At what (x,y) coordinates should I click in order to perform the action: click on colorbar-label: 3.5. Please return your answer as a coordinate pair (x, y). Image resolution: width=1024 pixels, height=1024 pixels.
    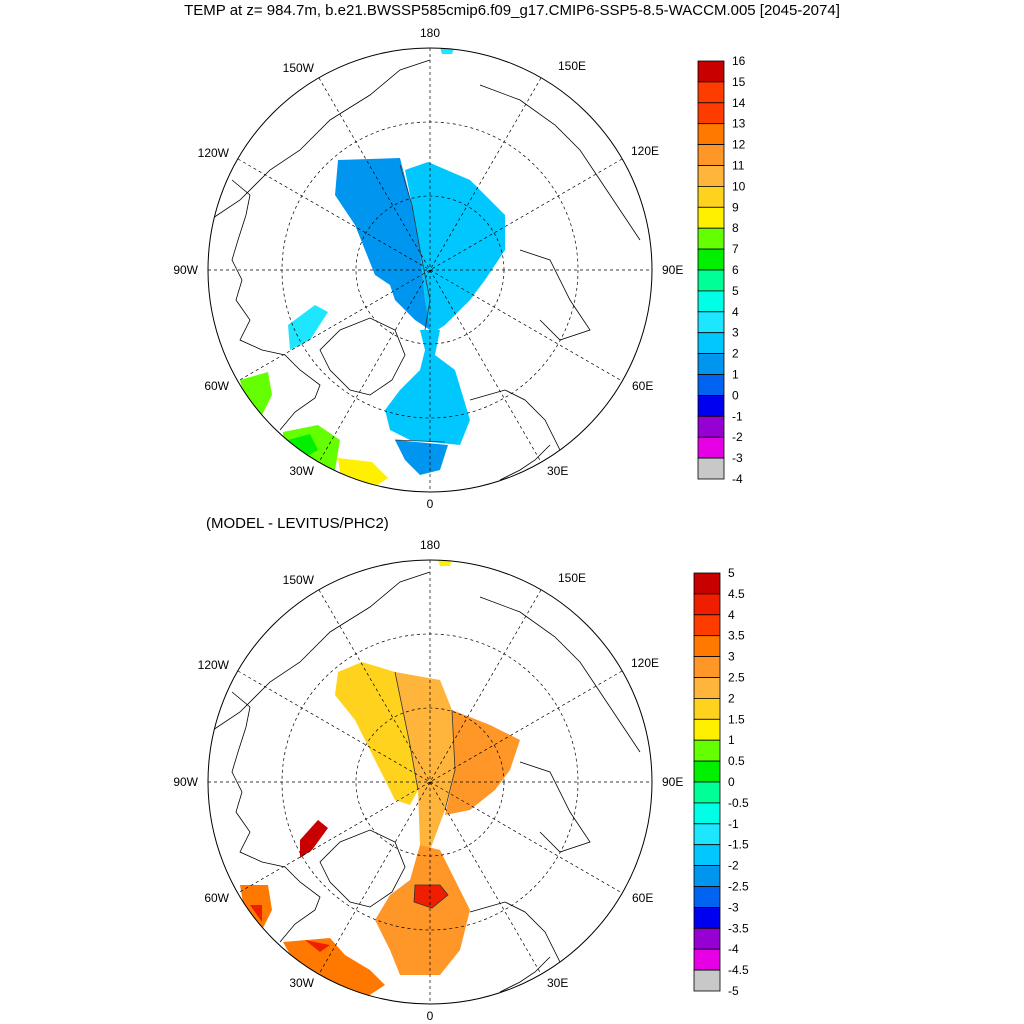
    Looking at the image, I should click on (736, 636).